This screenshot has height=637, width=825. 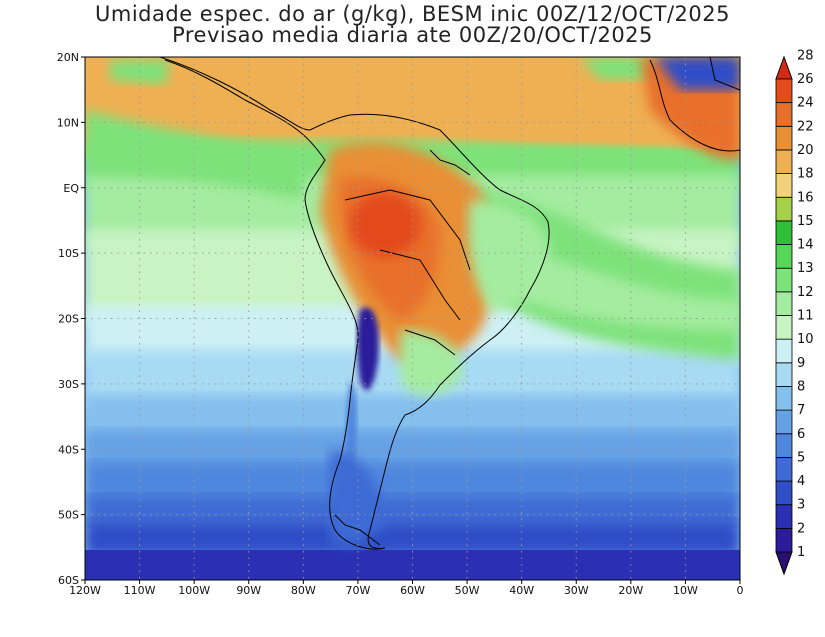 What do you see at coordinates (805, 316) in the screenshot?
I see `colorbar-label: 11` at bounding box center [805, 316].